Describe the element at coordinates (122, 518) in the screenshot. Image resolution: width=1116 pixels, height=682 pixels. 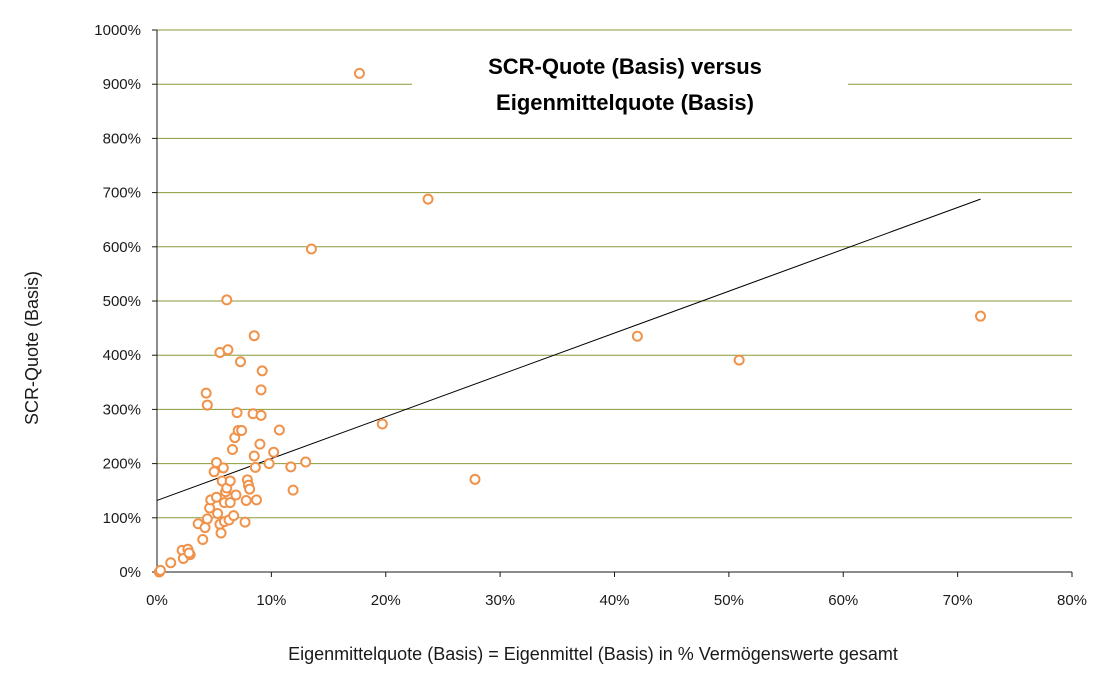
I see `y-tick-label: 100%` at that location.